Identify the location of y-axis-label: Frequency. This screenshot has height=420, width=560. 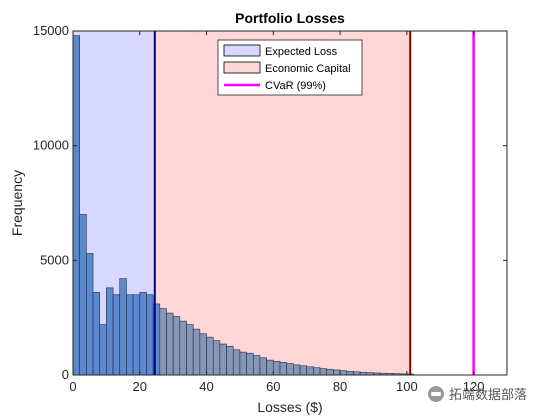
(17, 203).